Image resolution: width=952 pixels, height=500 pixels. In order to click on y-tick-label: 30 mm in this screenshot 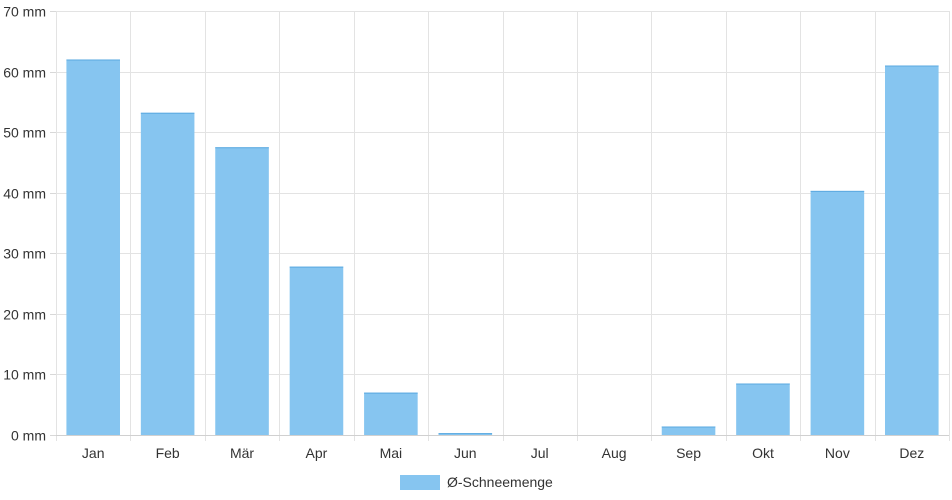, I will do `click(24, 254)`.